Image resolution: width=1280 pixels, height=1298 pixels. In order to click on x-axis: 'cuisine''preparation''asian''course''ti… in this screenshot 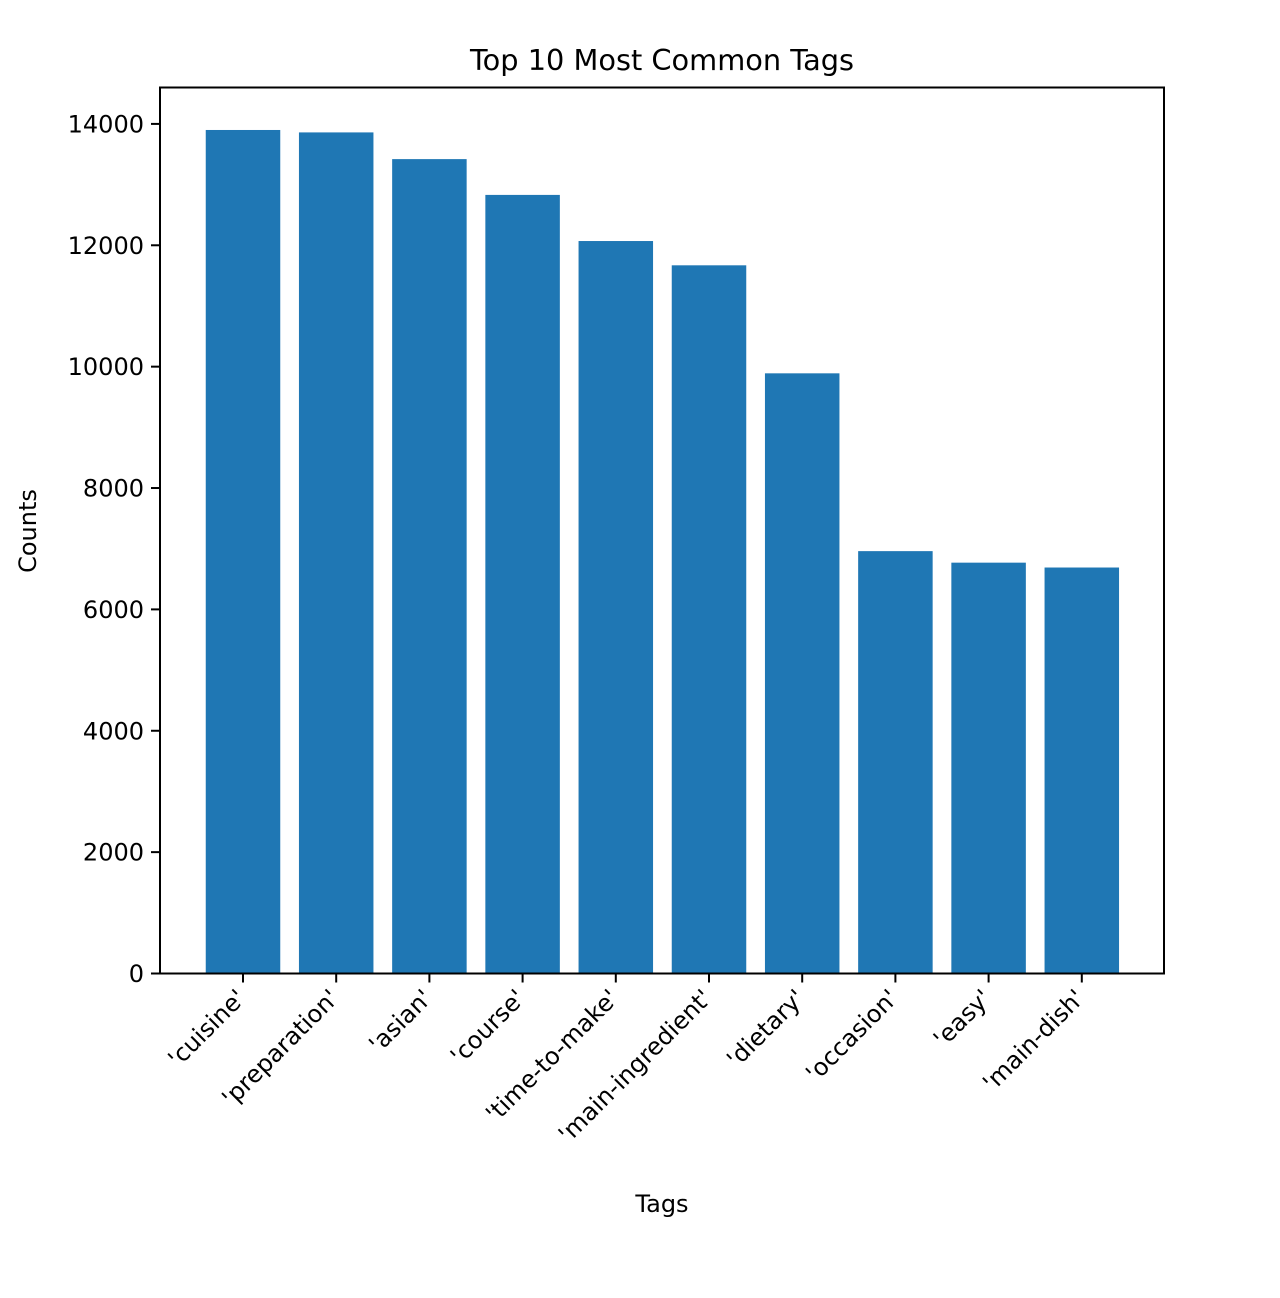, I will do `click(626, 1060)`.